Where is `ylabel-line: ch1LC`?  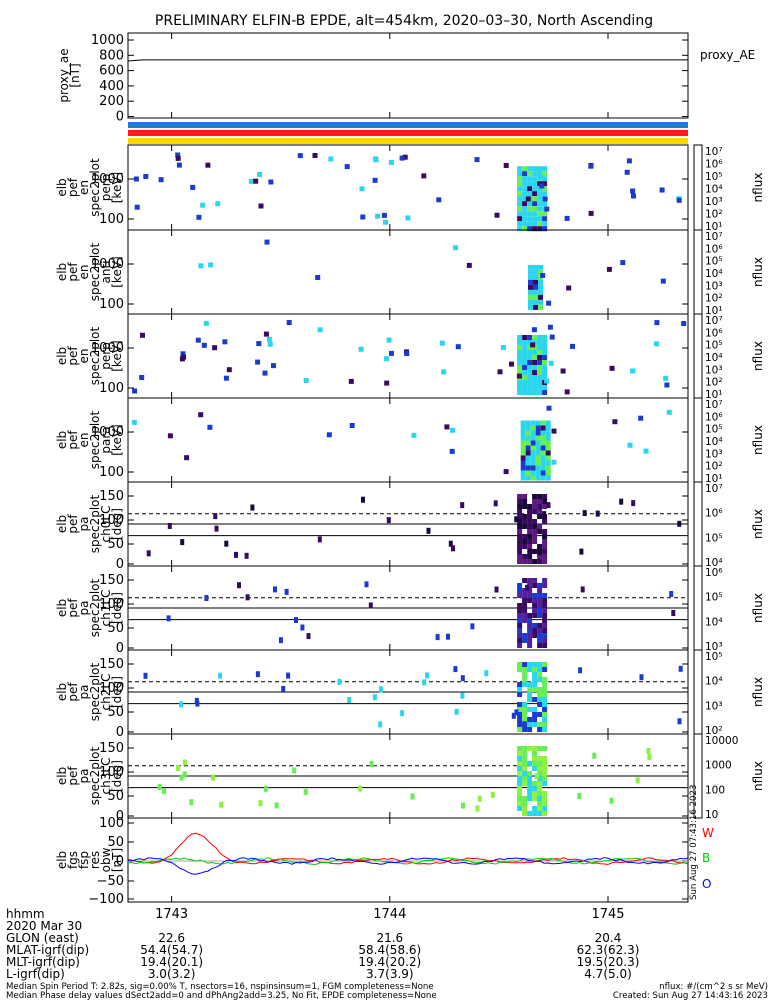 ylabel-line: ch1LC is located at coordinates (106, 608).